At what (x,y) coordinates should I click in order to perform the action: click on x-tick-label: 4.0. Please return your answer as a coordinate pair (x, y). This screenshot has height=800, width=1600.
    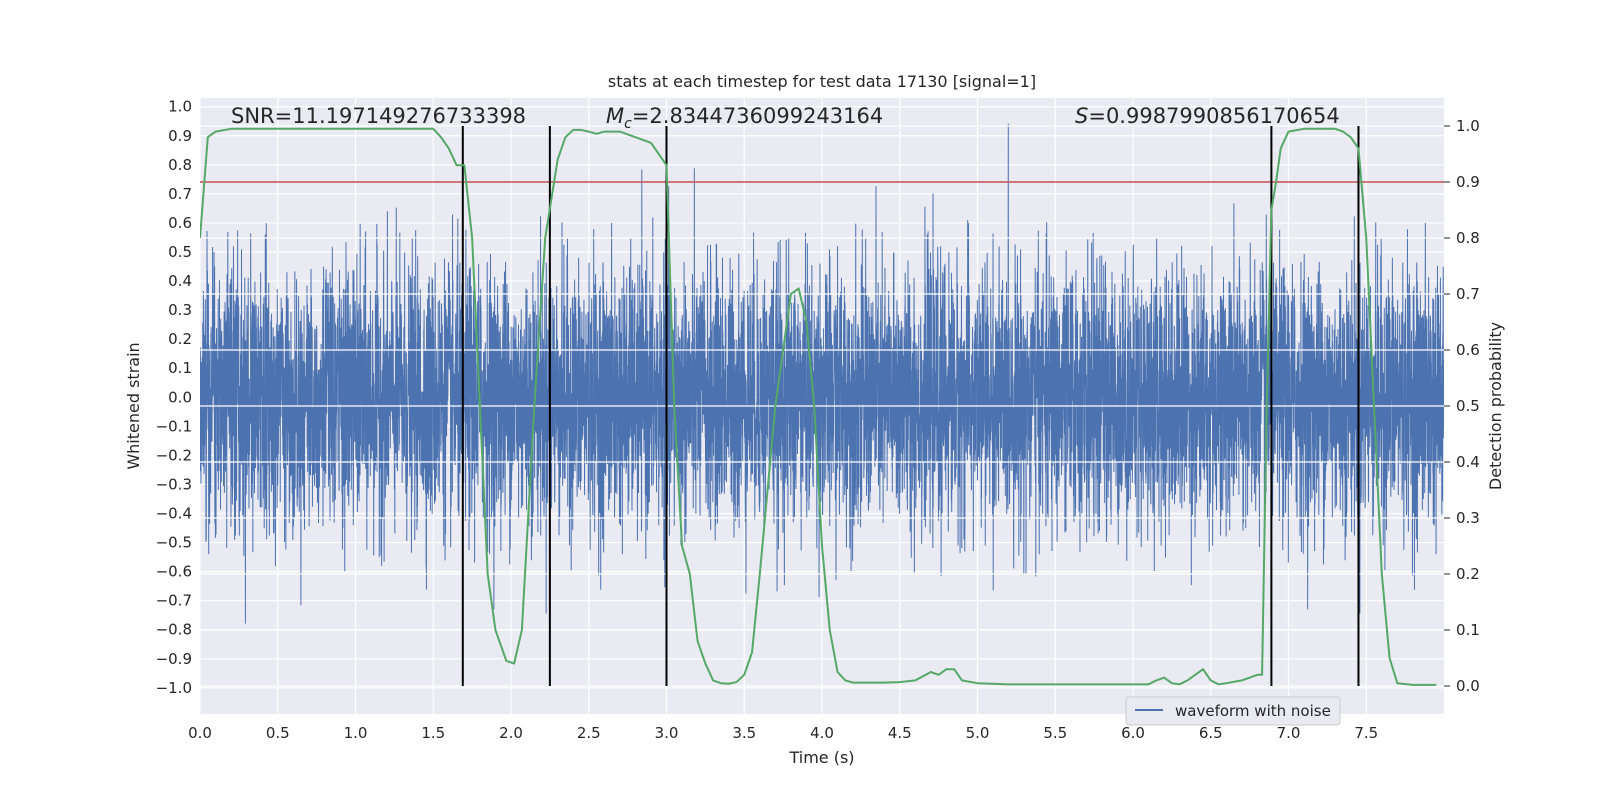
    Looking at the image, I should click on (822, 733).